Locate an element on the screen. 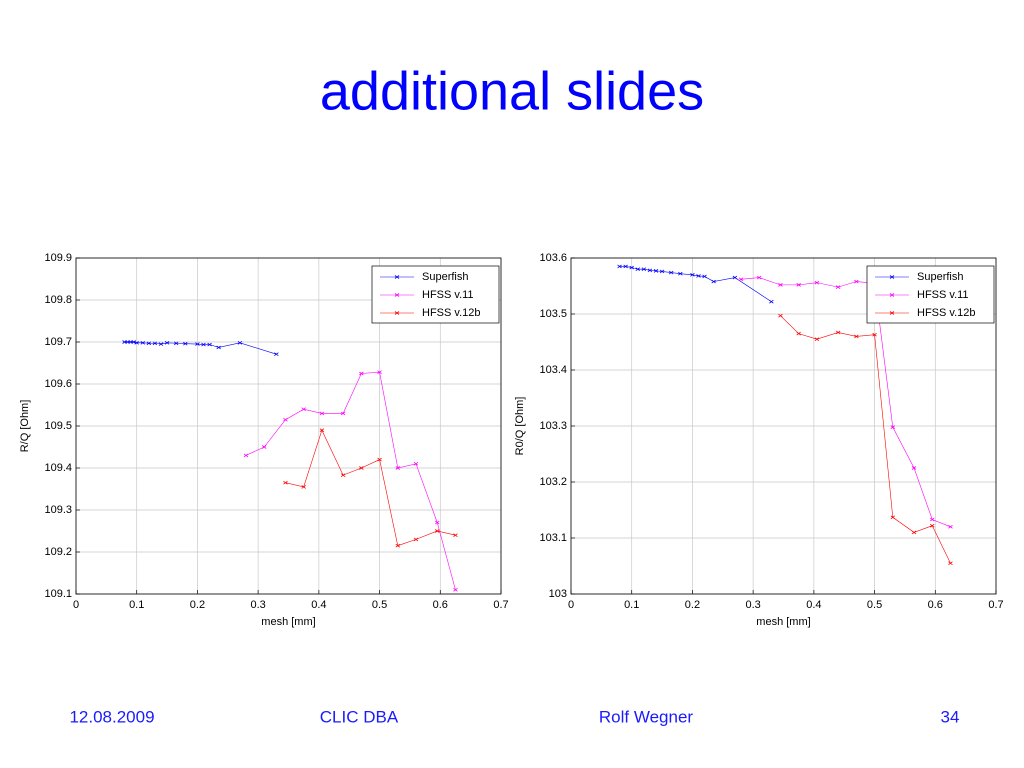 The image size is (1024, 768). y-tick-label: 109.7 is located at coordinates (58, 342).